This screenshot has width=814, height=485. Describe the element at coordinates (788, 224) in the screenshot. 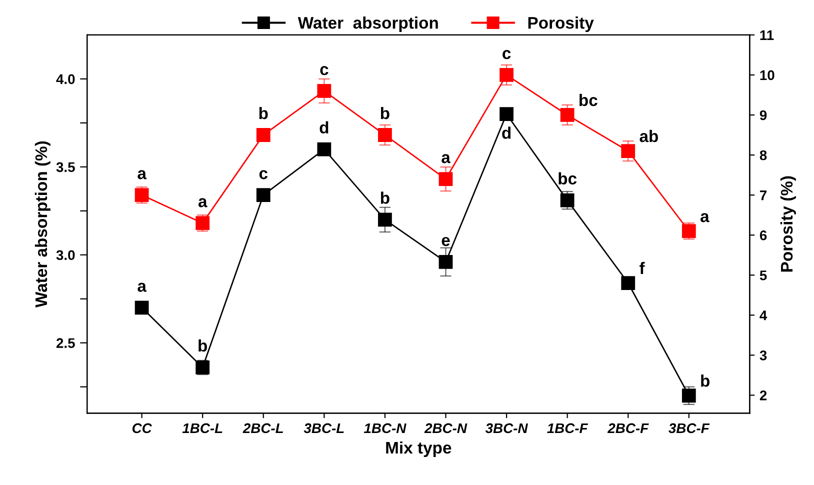

I see `y2-axis-title: Porosity (%)` at that location.